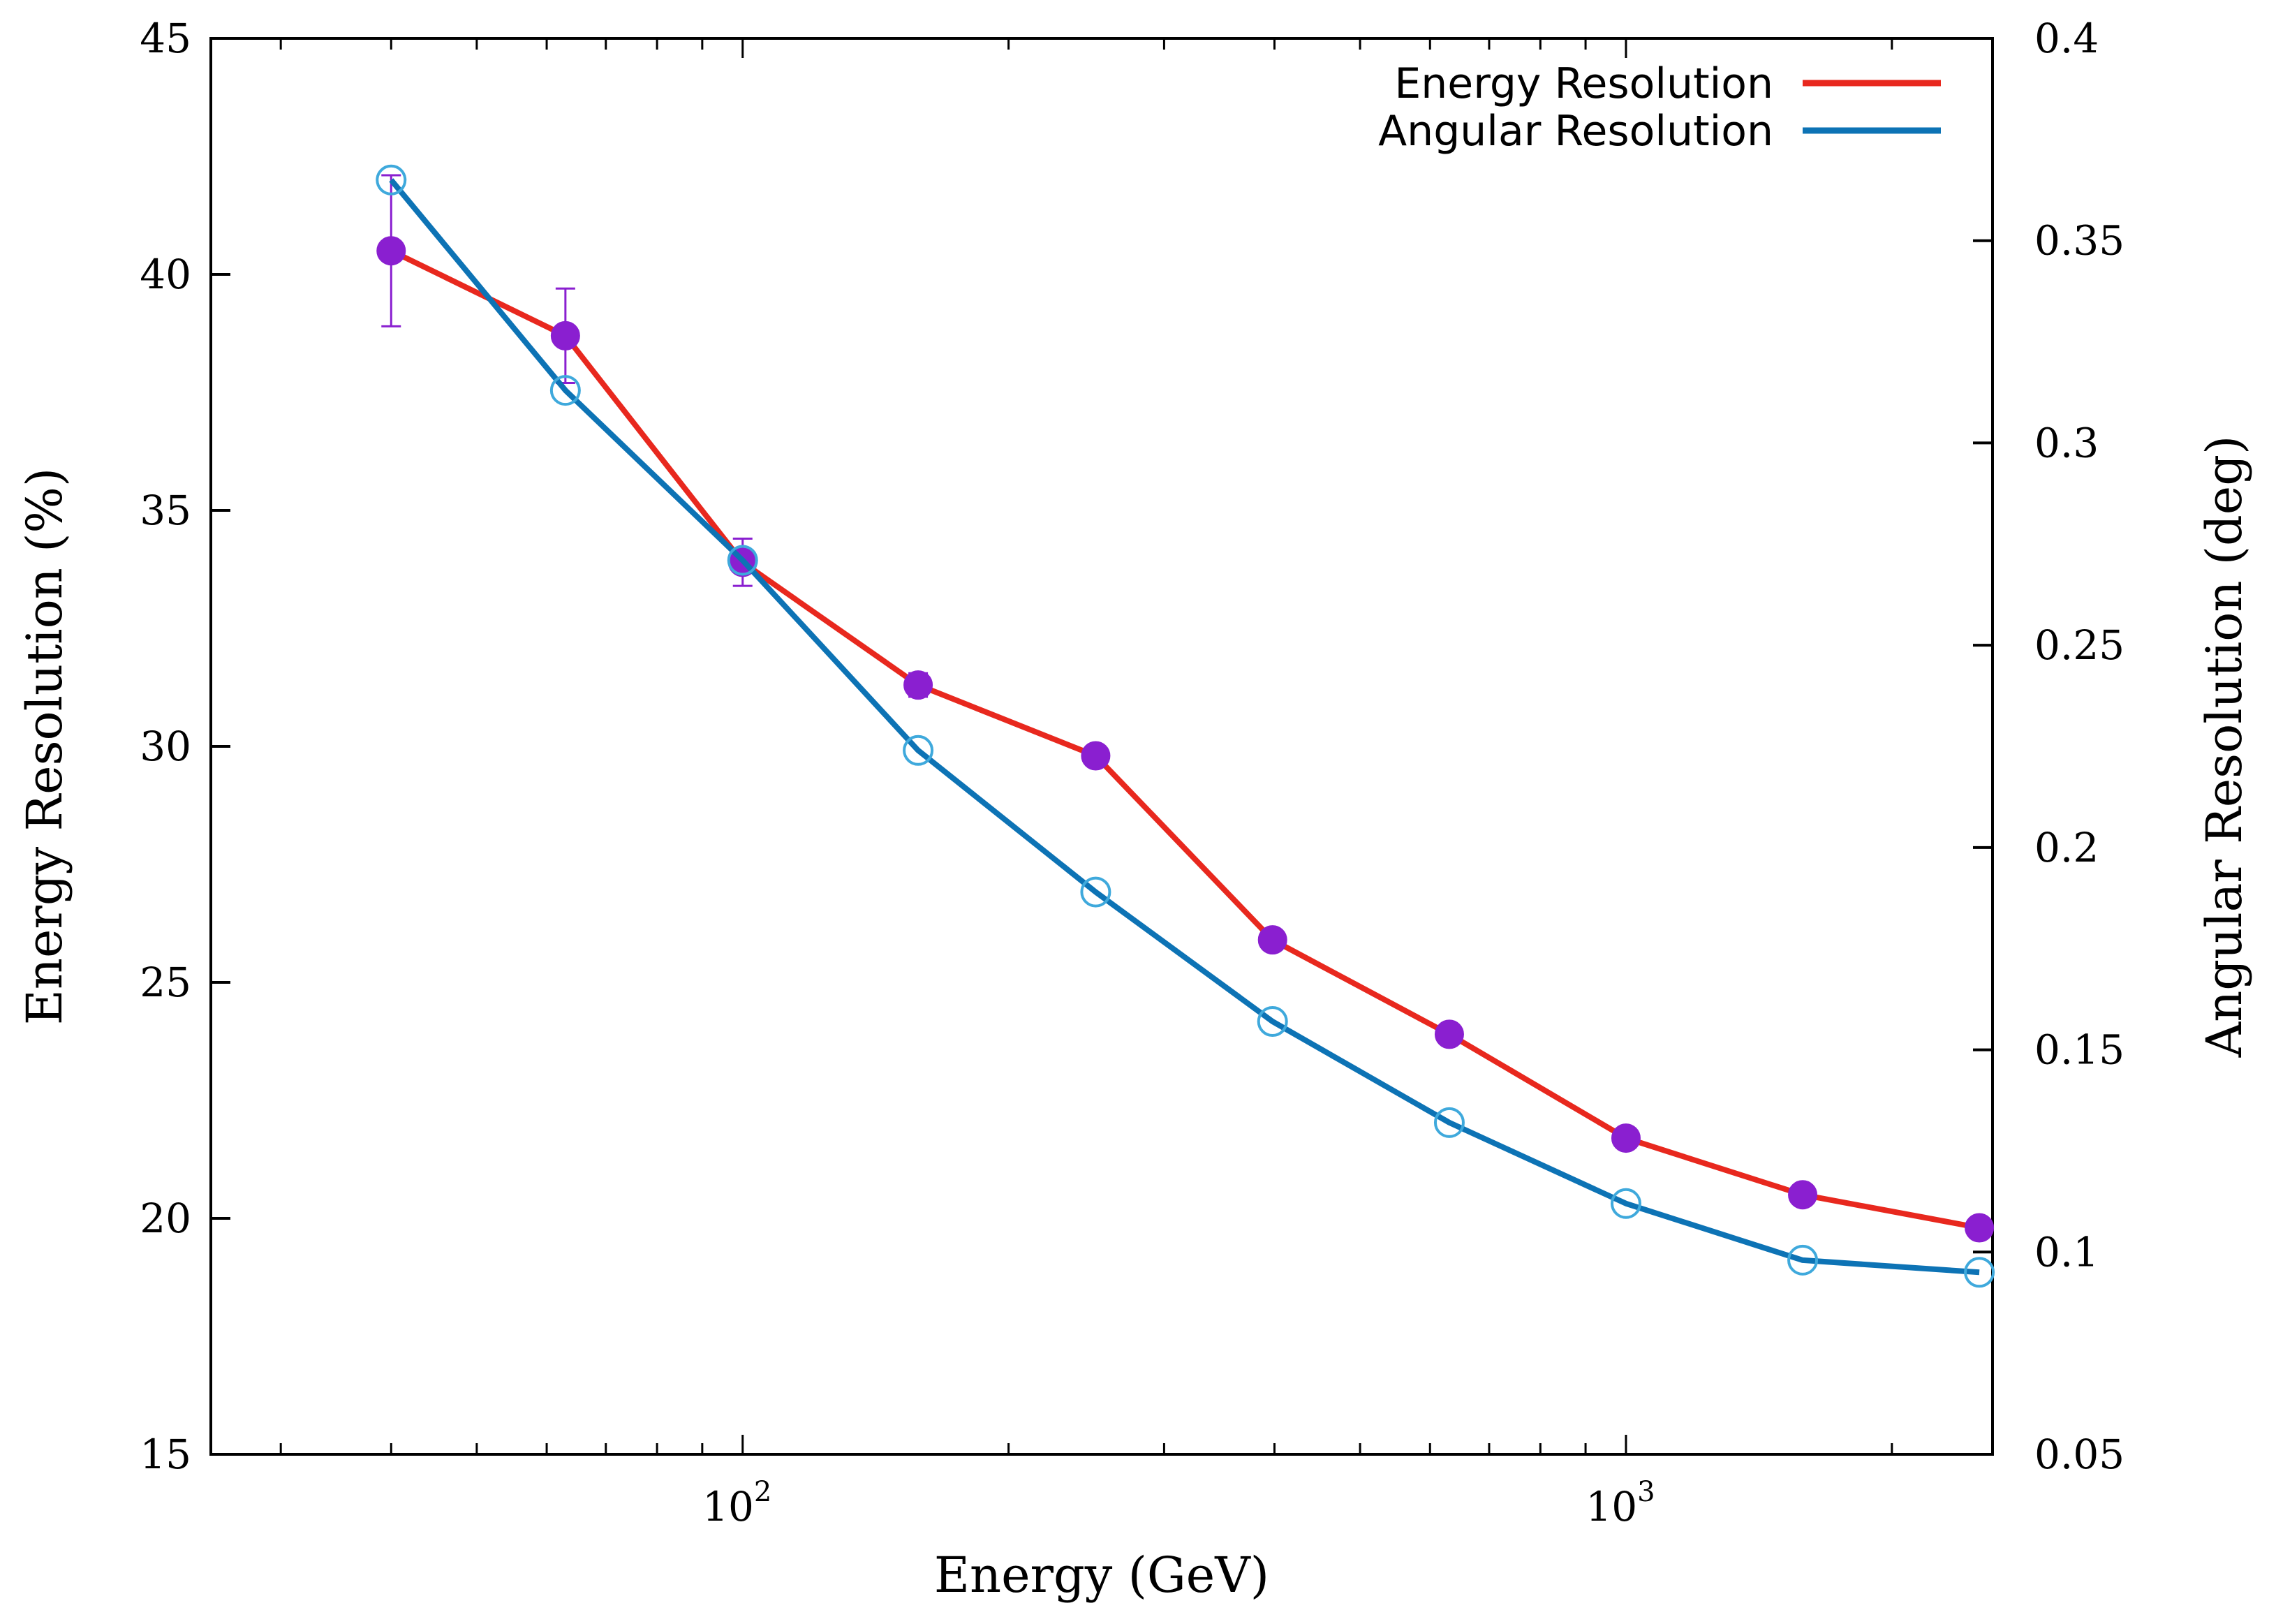 The height and width of the screenshot is (1624, 2269). Describe the element at coordinates (1620, 1503) in the screenshot. I see `x-tick-label: 10³` at that location.